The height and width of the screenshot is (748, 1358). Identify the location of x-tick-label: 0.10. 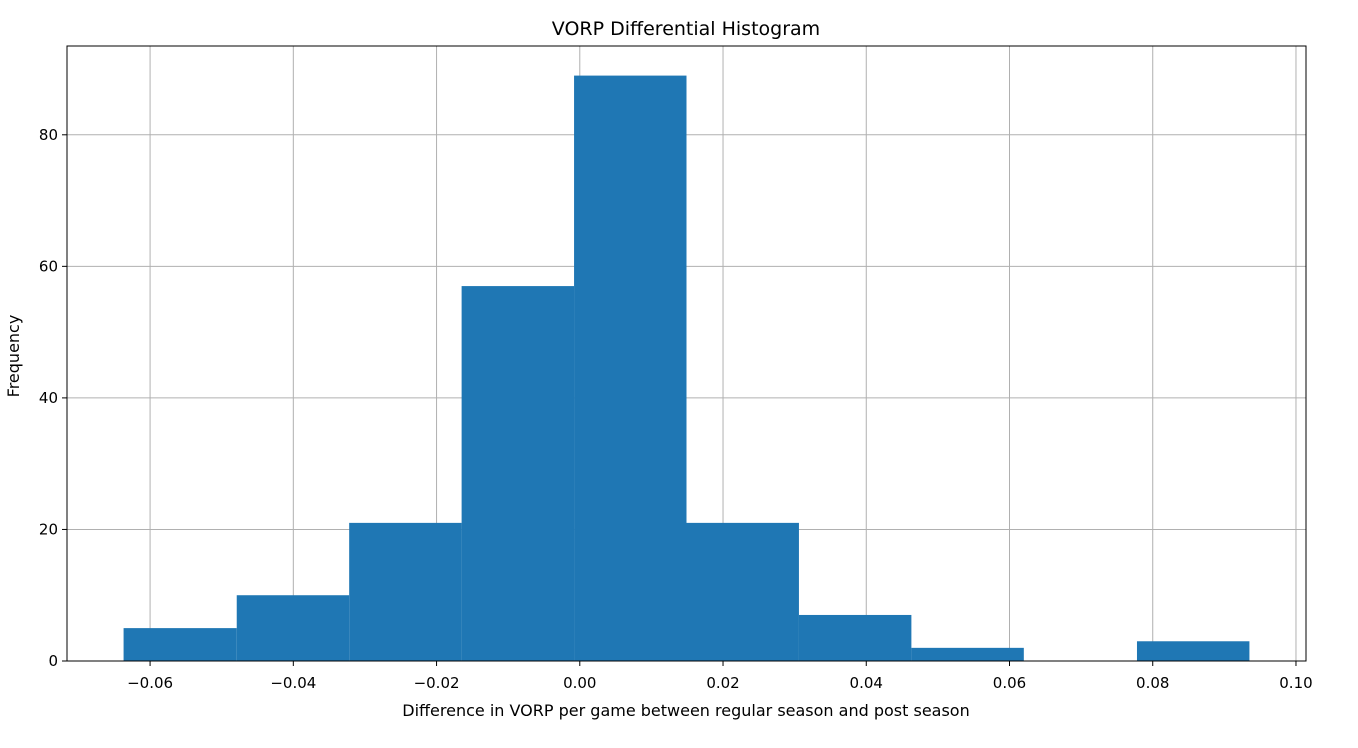
(1295, 683).